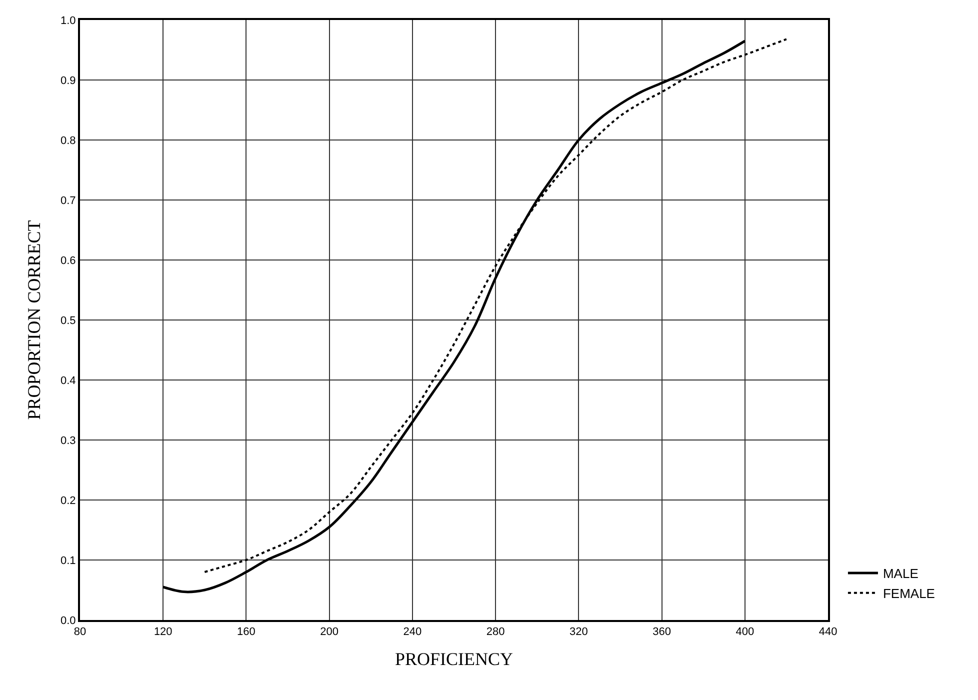 This screenshot has width=978, height=700. Describe the element at coordinates (68, 260) in the screenshot. I see `y-tick-label: 0.6` at that location.